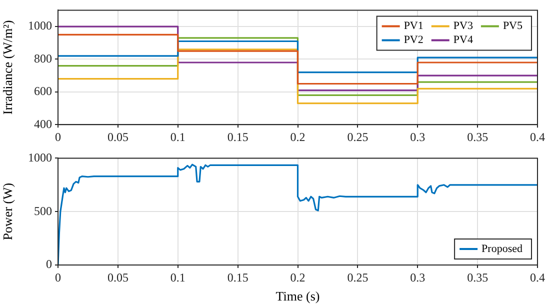  Describe the element at coordinates (463, 40) in the screenshot. I see `legend-label: PV4` at that location.